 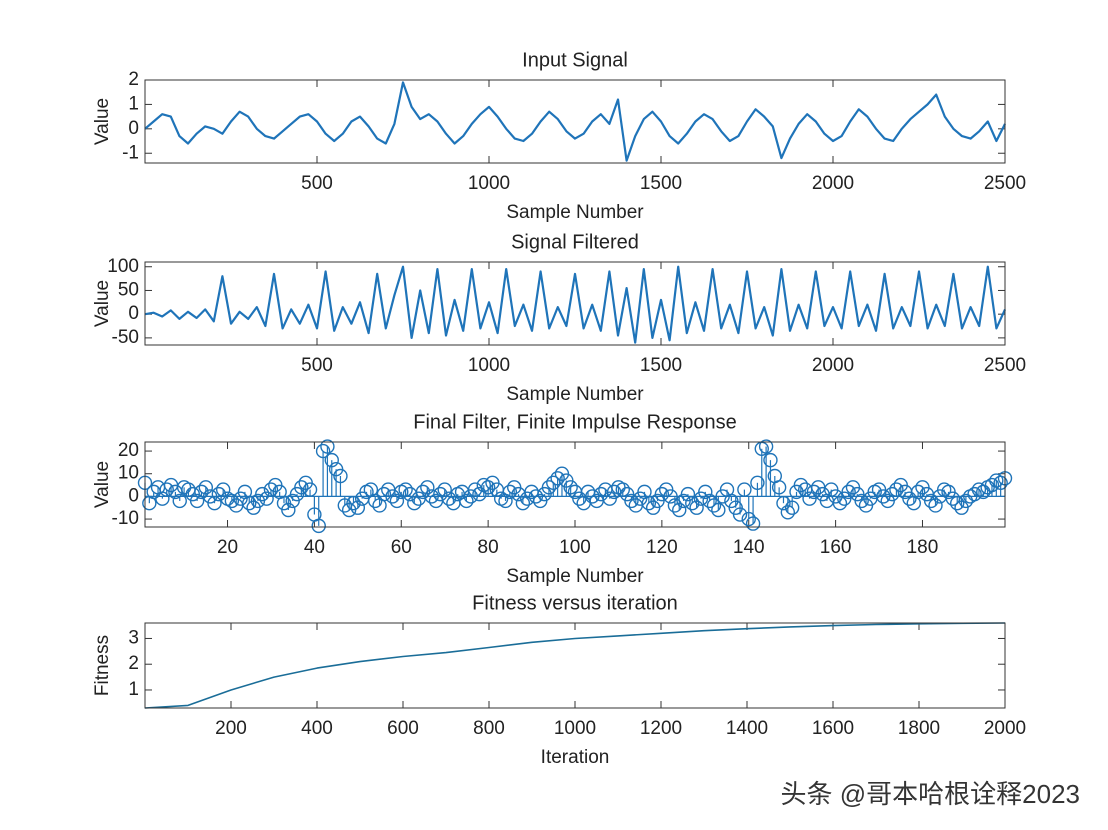 I want to click on y-tick-label: -50, so click(x=125, y=337).